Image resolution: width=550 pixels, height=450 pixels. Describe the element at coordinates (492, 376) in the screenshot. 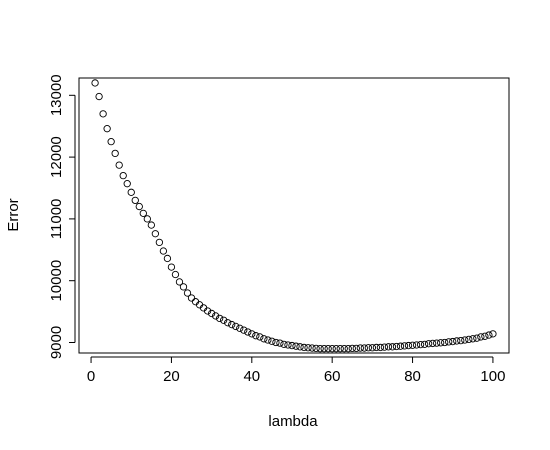

I see `x-tick-label: 100` at that location.